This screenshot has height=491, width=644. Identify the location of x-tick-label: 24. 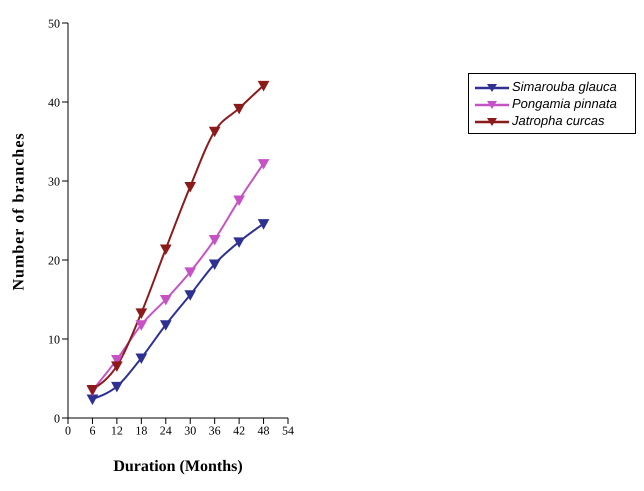
(166, 431).